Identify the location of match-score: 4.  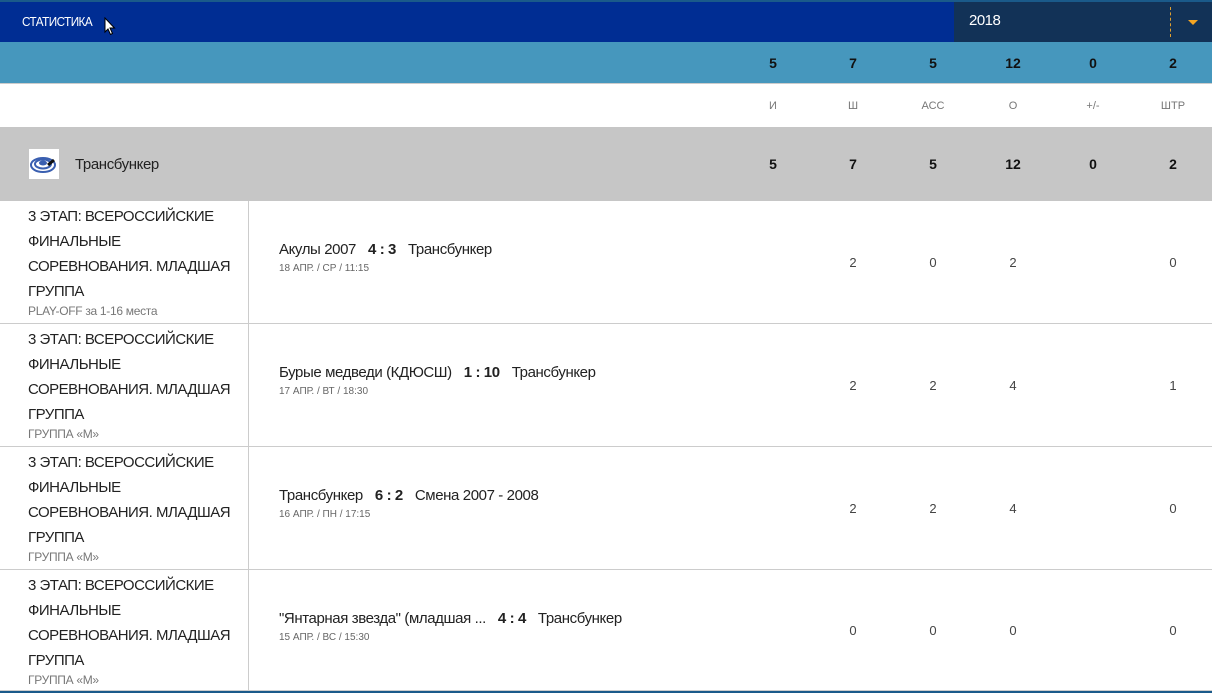
(511, 618).